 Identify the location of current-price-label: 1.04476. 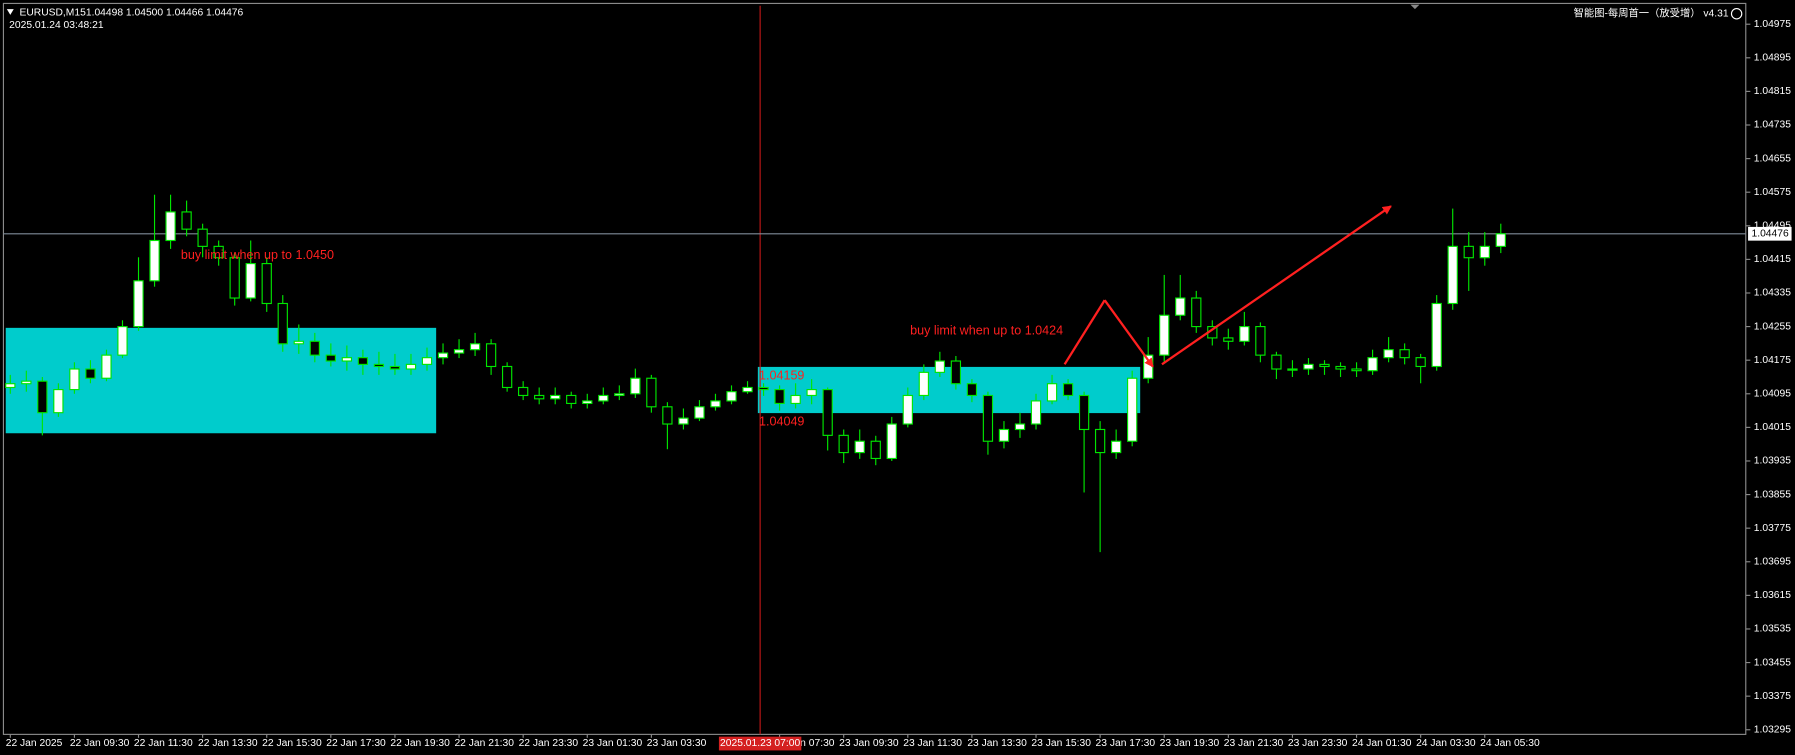
(1769, 233).